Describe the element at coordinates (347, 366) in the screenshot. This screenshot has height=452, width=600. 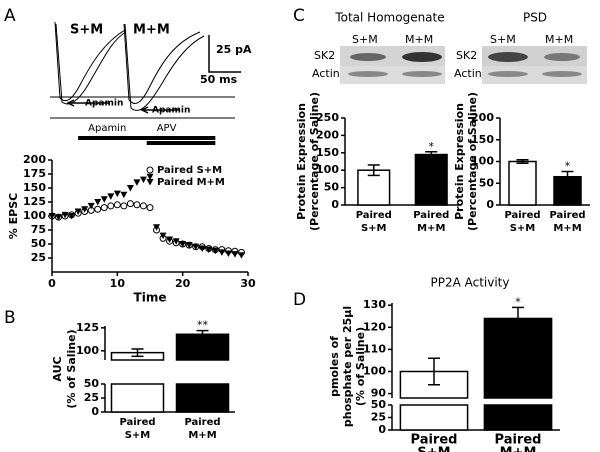
I see `y-axis-label: phosphate per 25µl` at that location.